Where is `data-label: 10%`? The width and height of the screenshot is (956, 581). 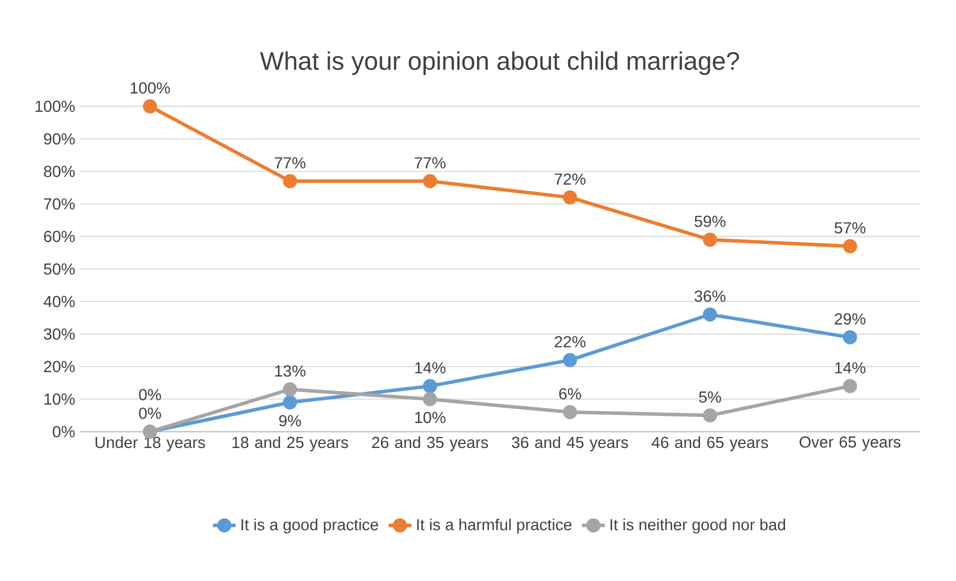
data-label: 10% is located at coordinates (430, 418).